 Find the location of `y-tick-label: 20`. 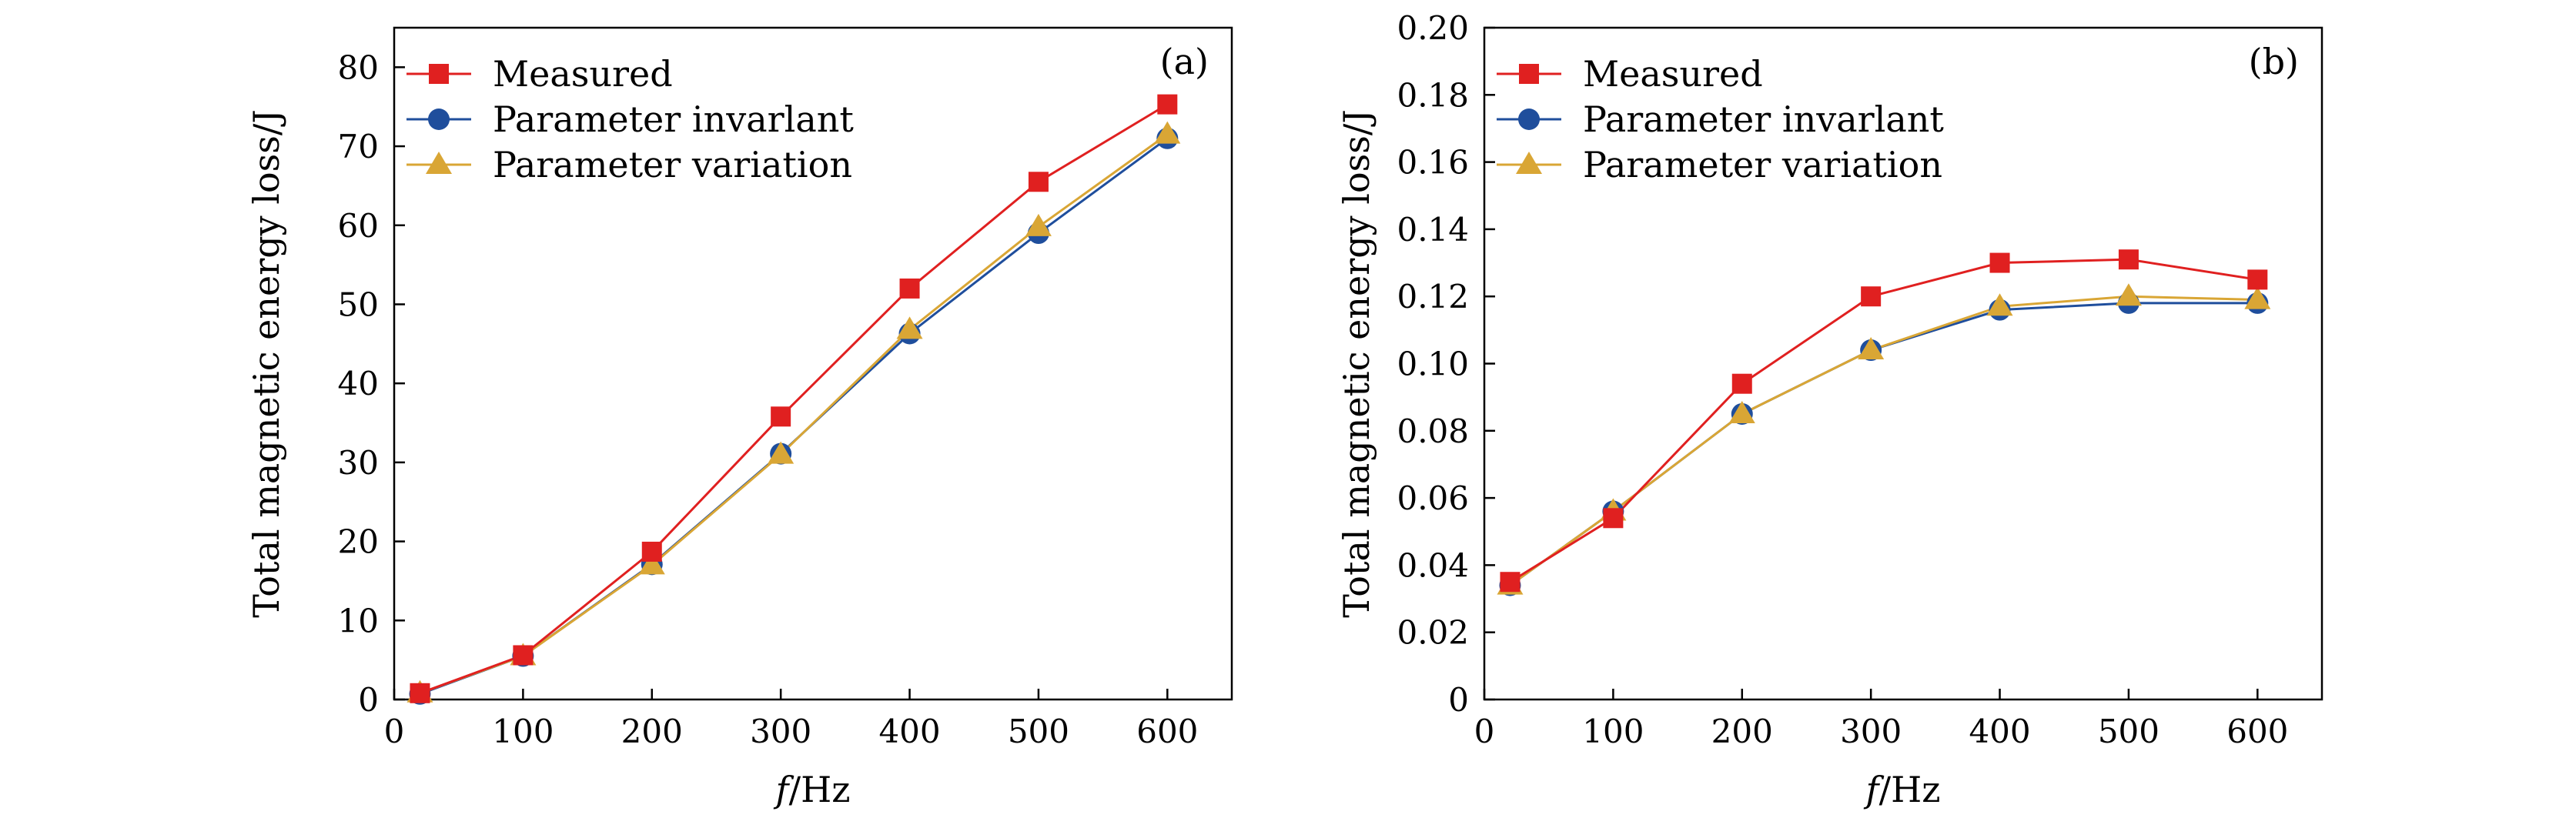

y-tick-label: 20 is located at coordinates (359, 542).